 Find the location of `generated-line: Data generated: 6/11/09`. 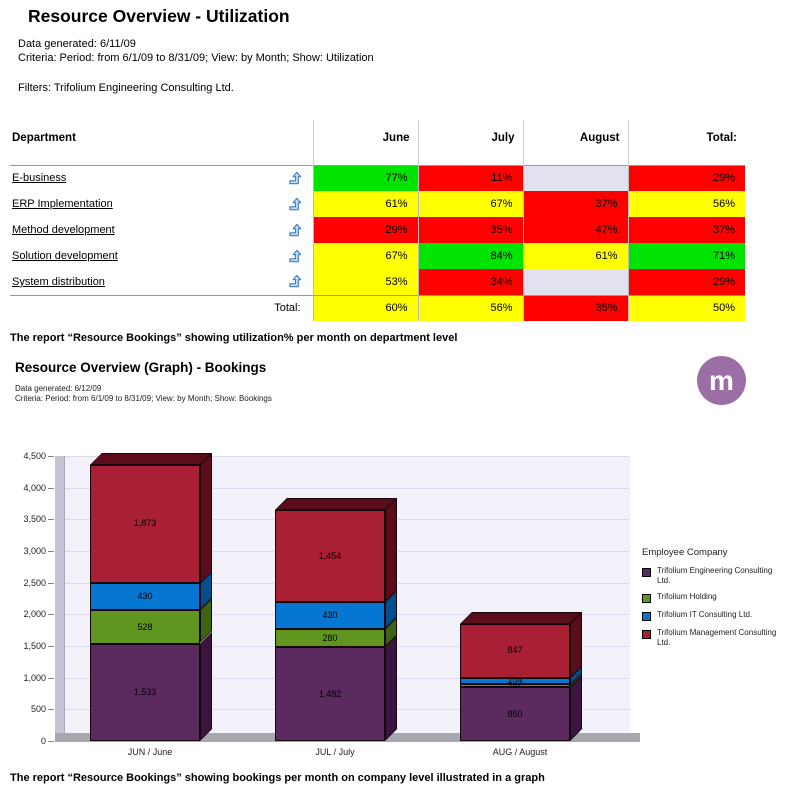

generated-line: Data generated: 6/11/09 is located at coordinates (77, 44).